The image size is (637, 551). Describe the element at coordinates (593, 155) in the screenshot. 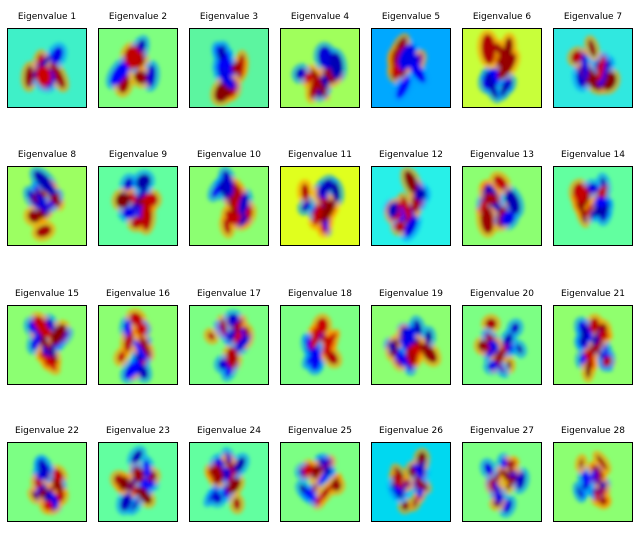

I see `panel-title: Eigenvalue 14` at that location.